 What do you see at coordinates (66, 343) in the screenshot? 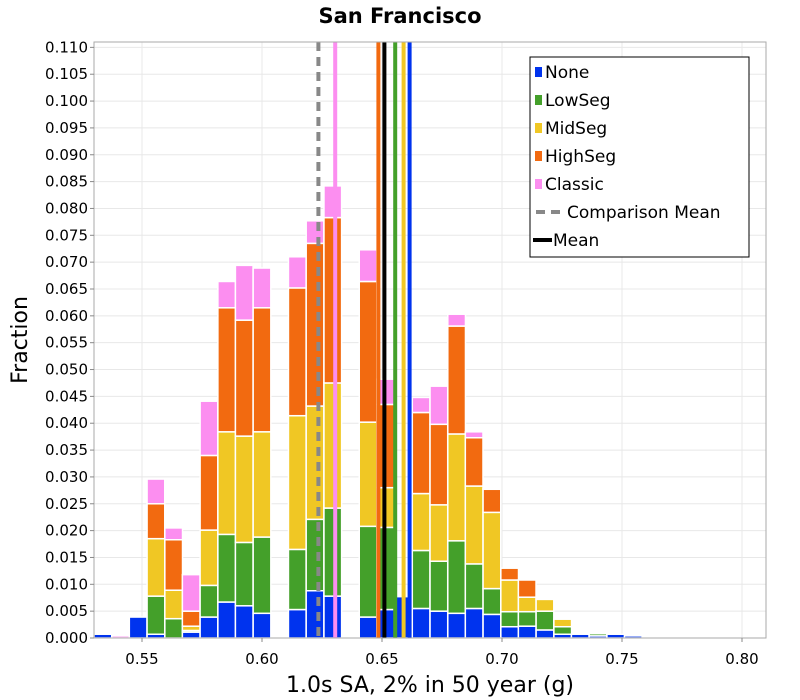
I see `y-tick-label: 0.055` at bounding box center [66, 343].